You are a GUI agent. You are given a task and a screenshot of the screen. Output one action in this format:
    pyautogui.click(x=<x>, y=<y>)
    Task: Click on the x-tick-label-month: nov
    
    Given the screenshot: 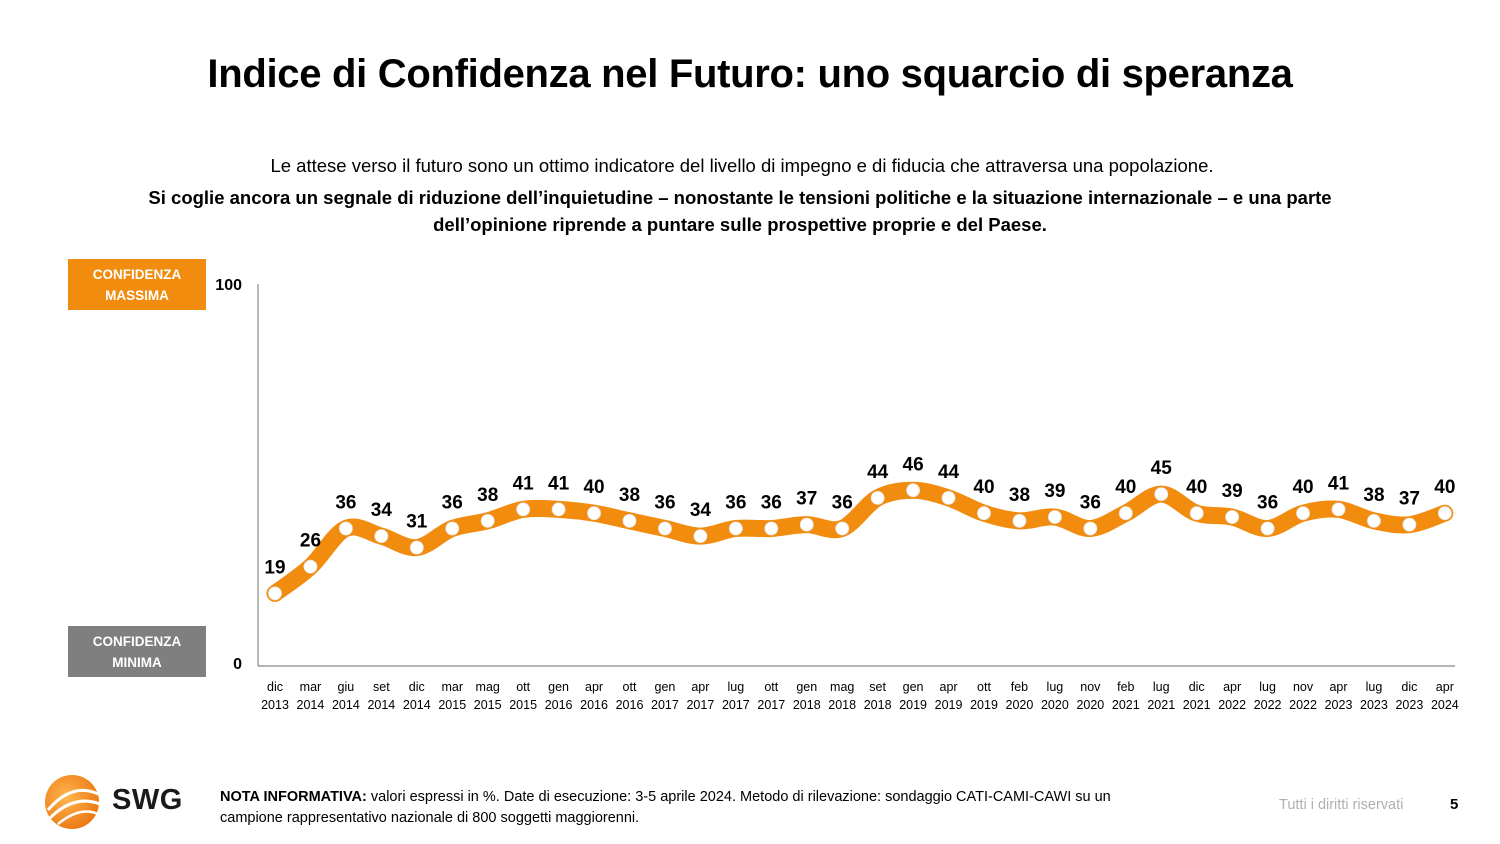 What is the action you would take?
    pyautogui.click(x=1303, y=687)
    